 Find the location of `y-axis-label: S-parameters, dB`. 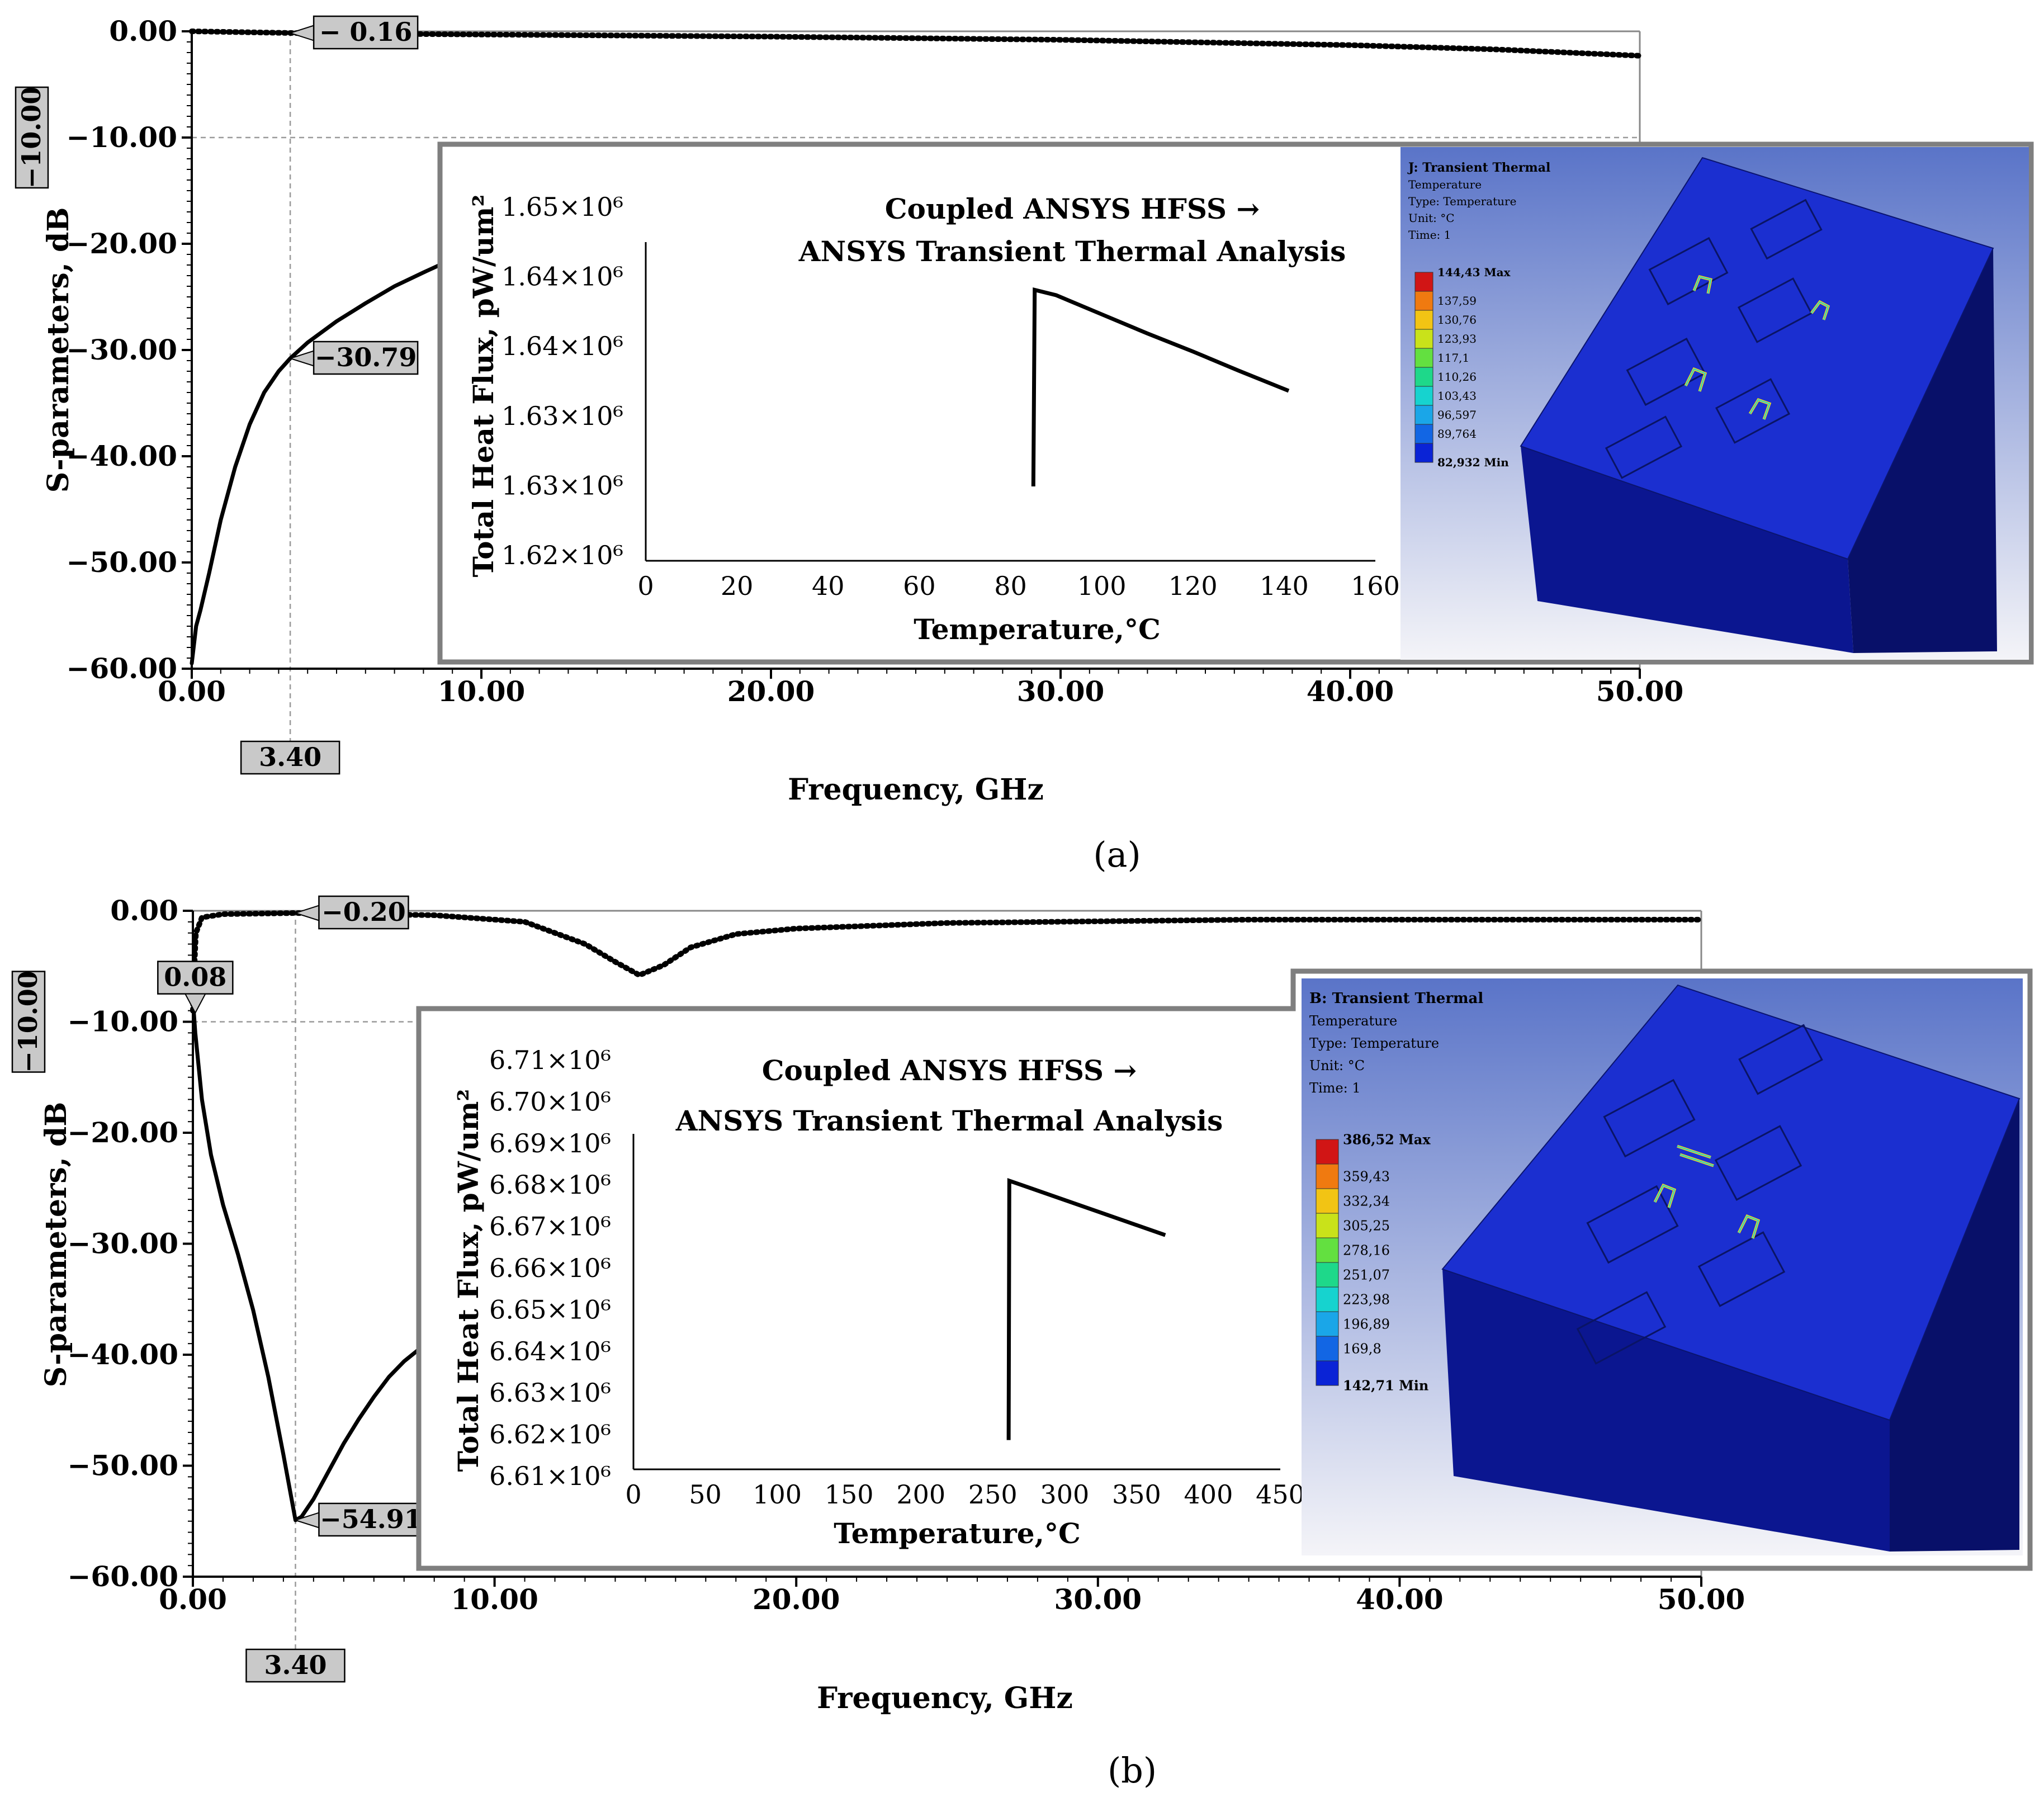

y-axis-label: S-parameters, dB is located at coordinates (56, 1245).